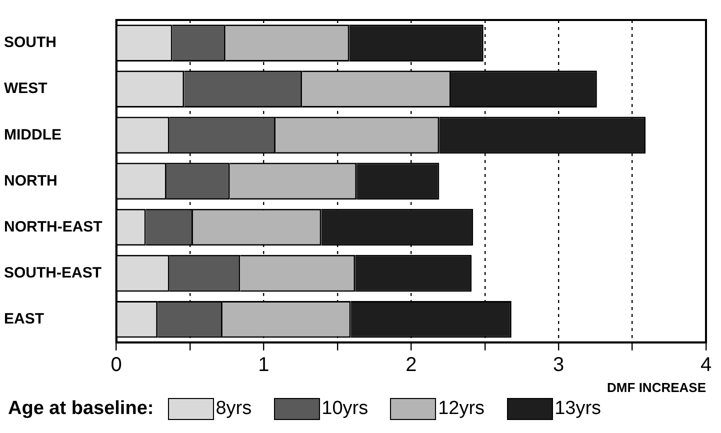 The width and height of the screenshot is (721, 433). I want to click on x-tick-label: 0, so click(116, 365).